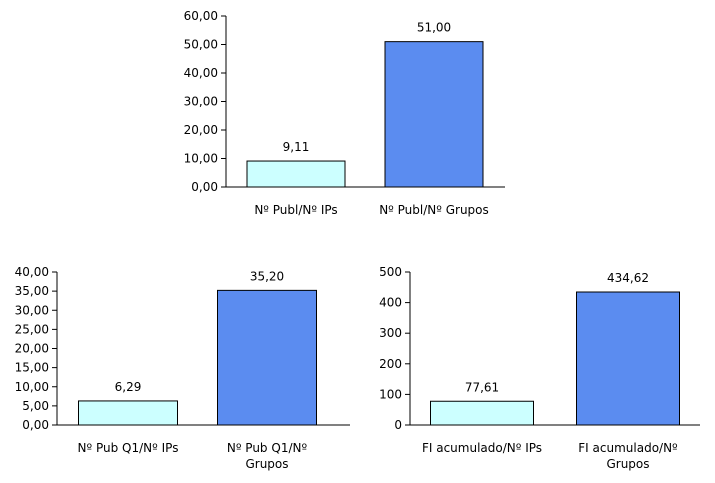 The height and width of the screenshot is (483, 715). Describe the element at coordinates (128, 387) in the screenshot. I see `data-label: 6,29` at that location.